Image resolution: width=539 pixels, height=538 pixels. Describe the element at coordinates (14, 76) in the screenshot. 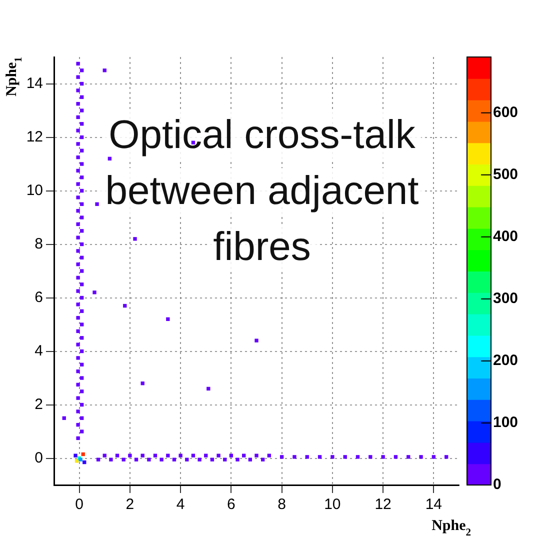

I see `y-axis-title: Nphe1` at that location.